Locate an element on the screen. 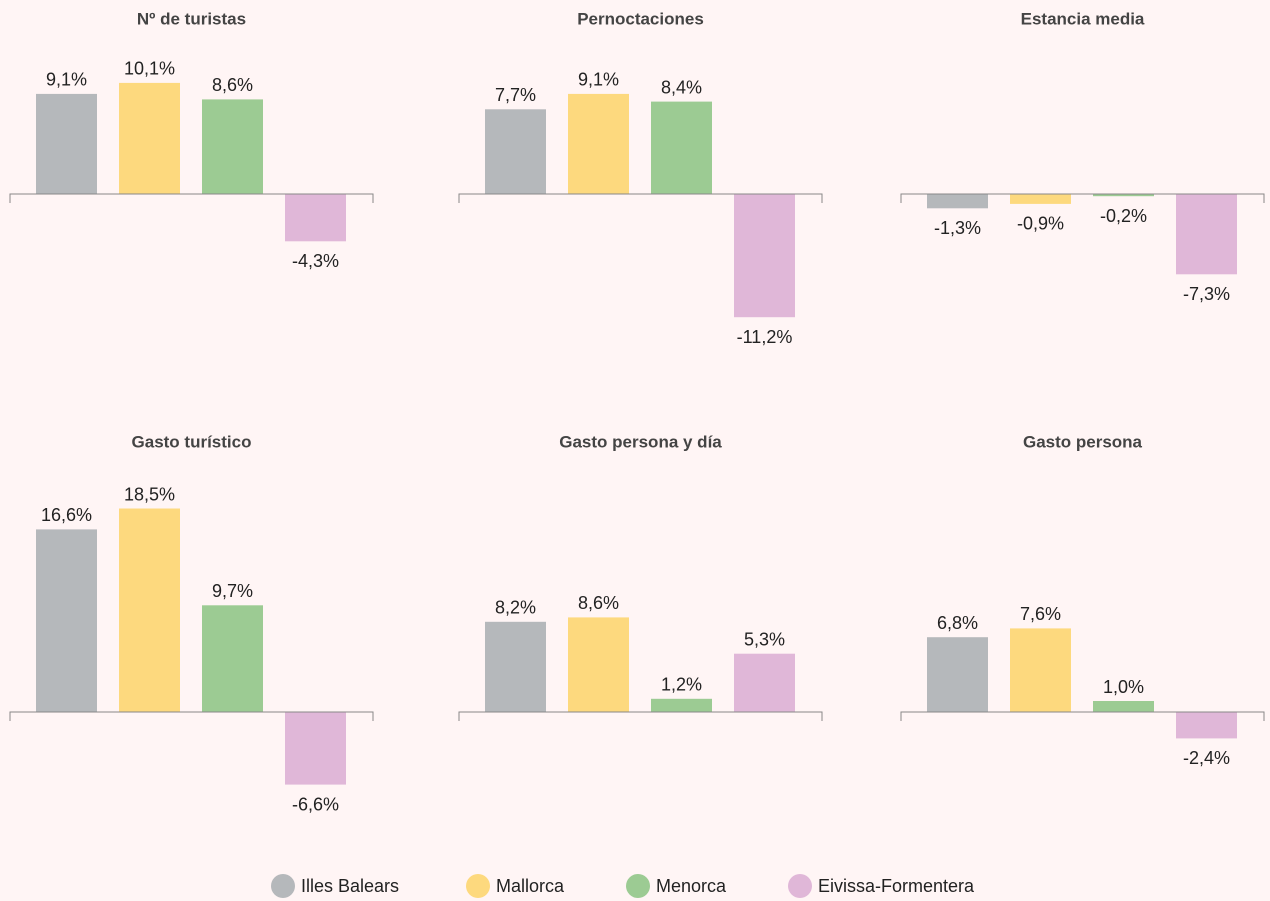 This screenshot has width=1270, height=901. legend-label: Illes Balears is located at coordinates (350, 886).